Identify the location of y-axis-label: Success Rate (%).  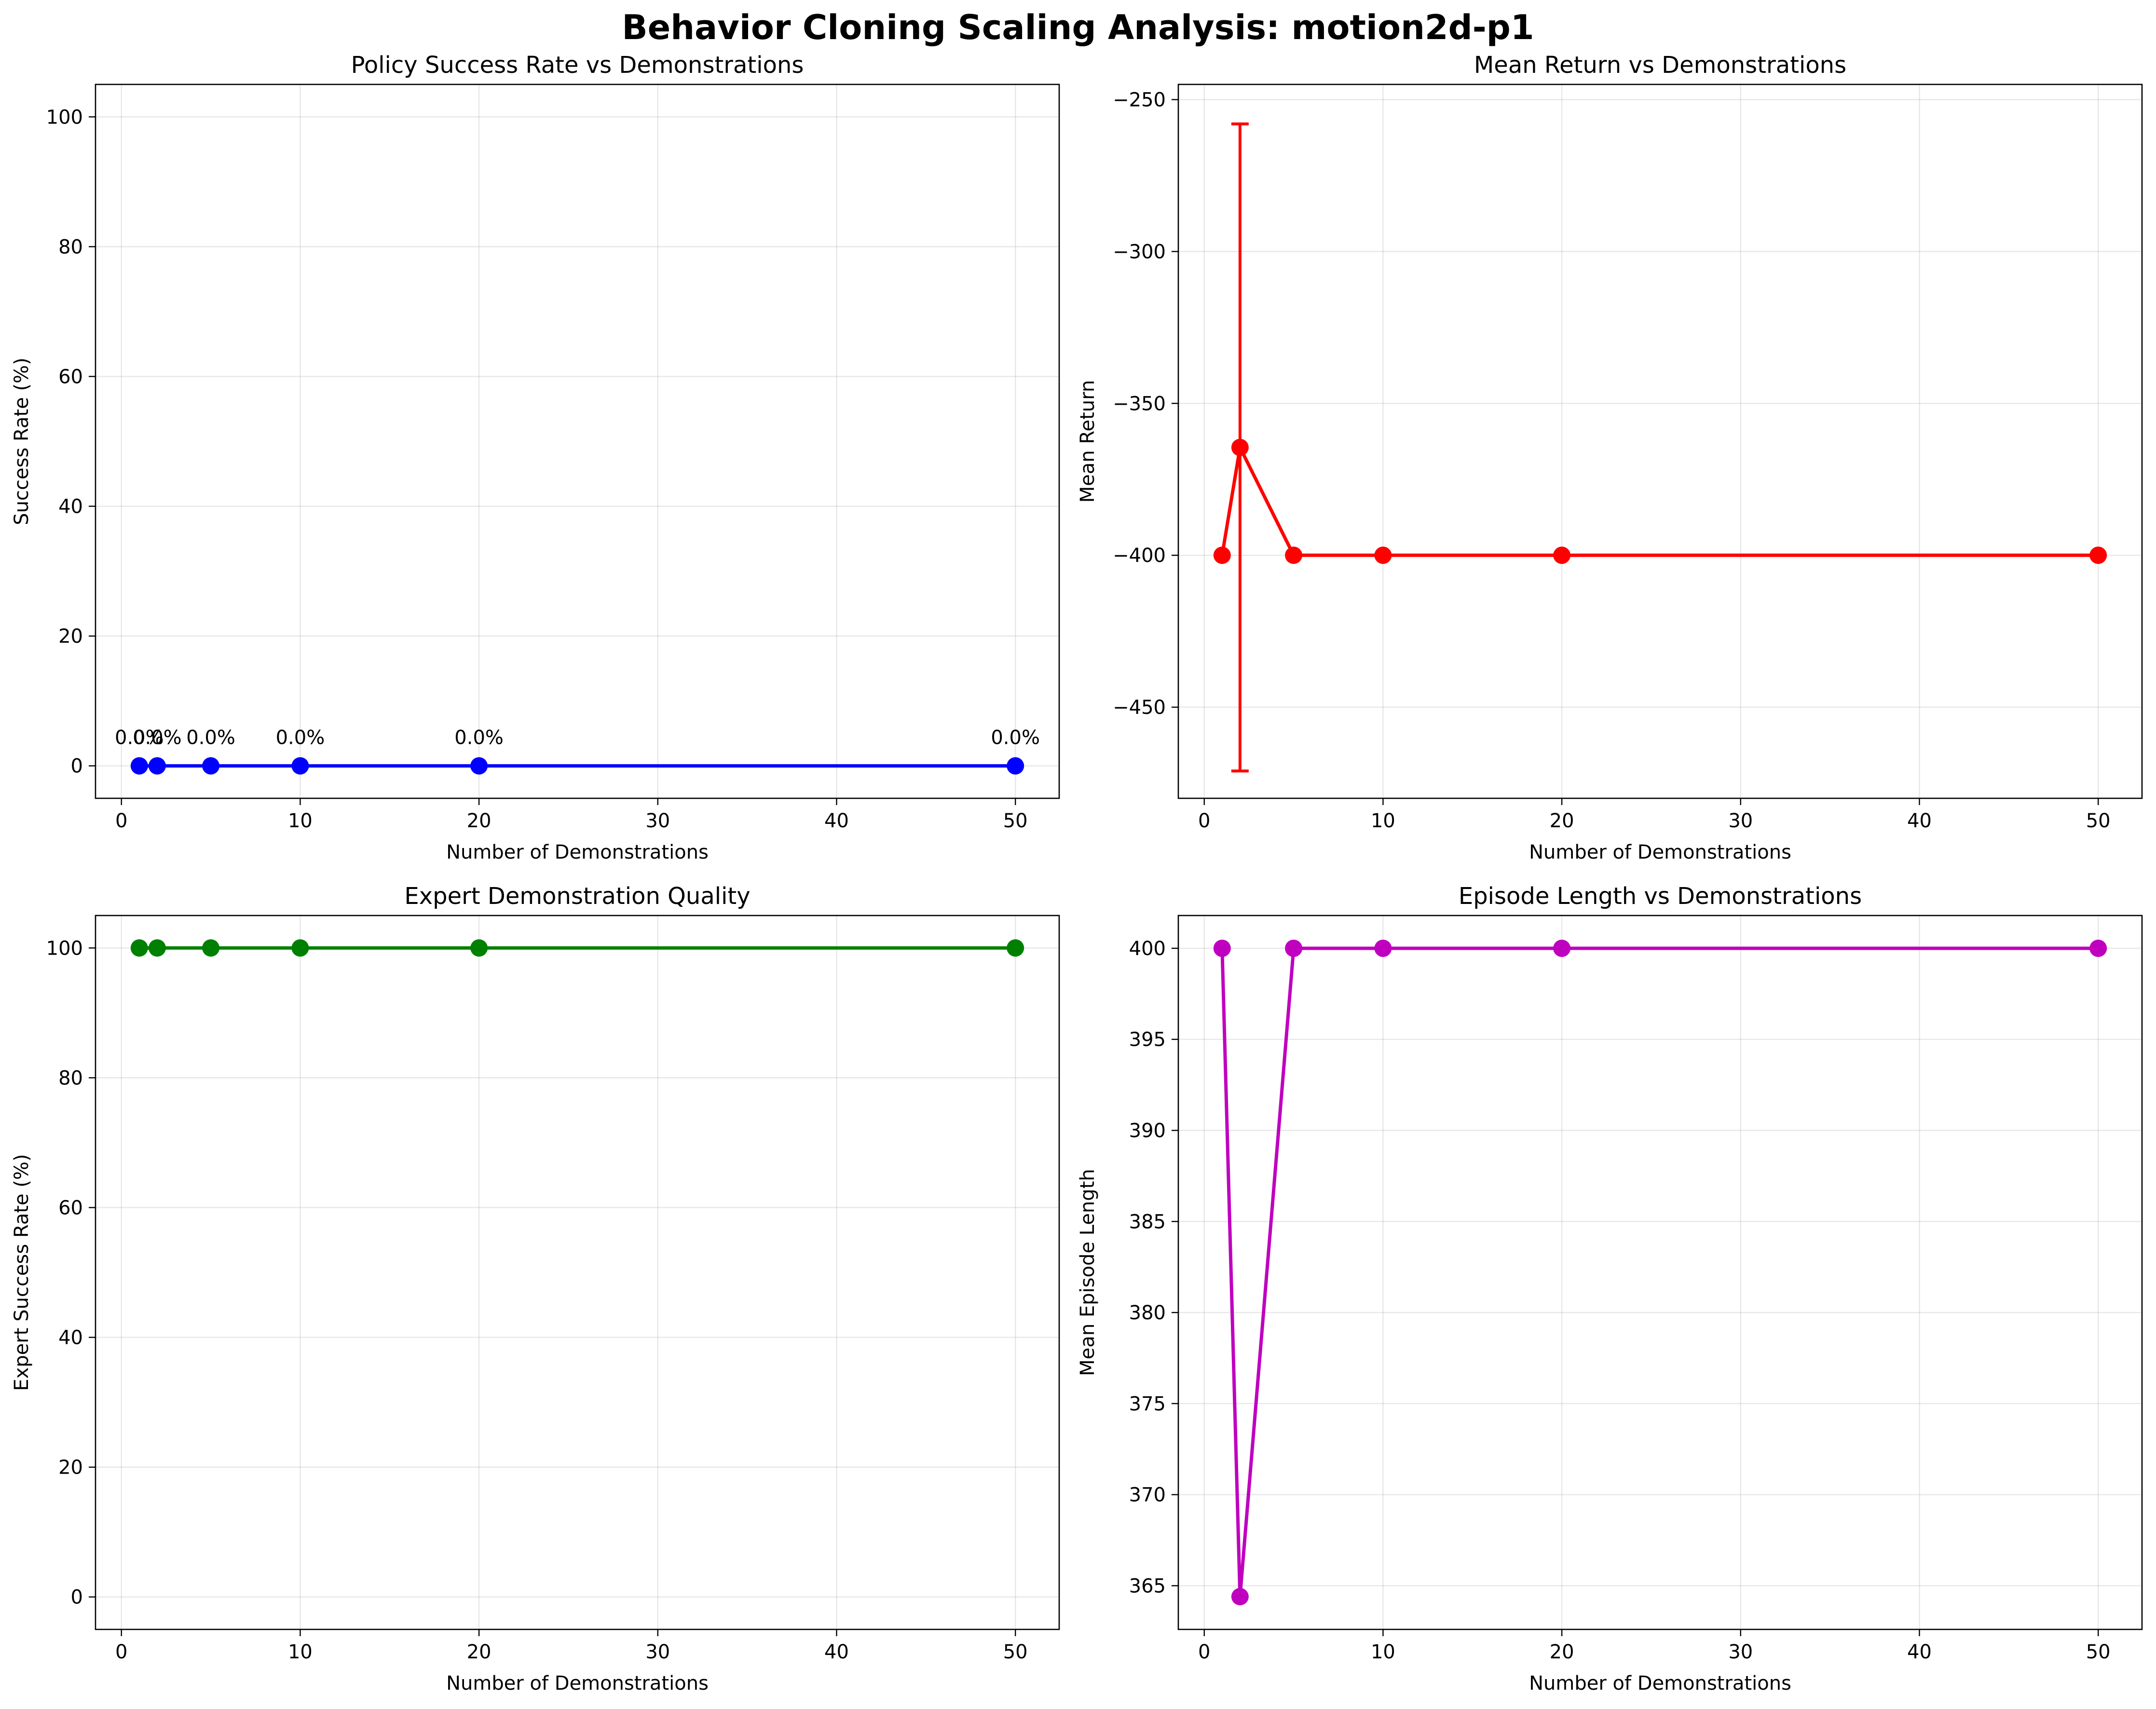
(22, 441).